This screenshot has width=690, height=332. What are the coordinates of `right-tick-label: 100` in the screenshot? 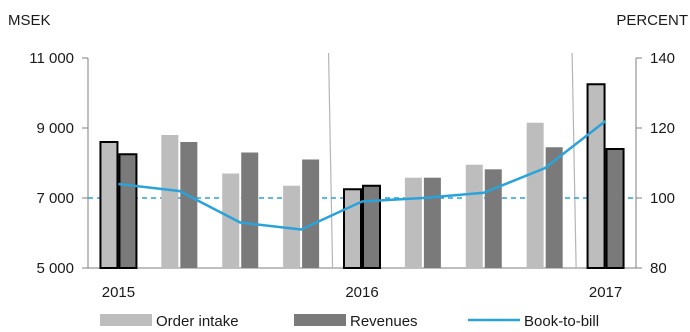 It's located at (662, 198).